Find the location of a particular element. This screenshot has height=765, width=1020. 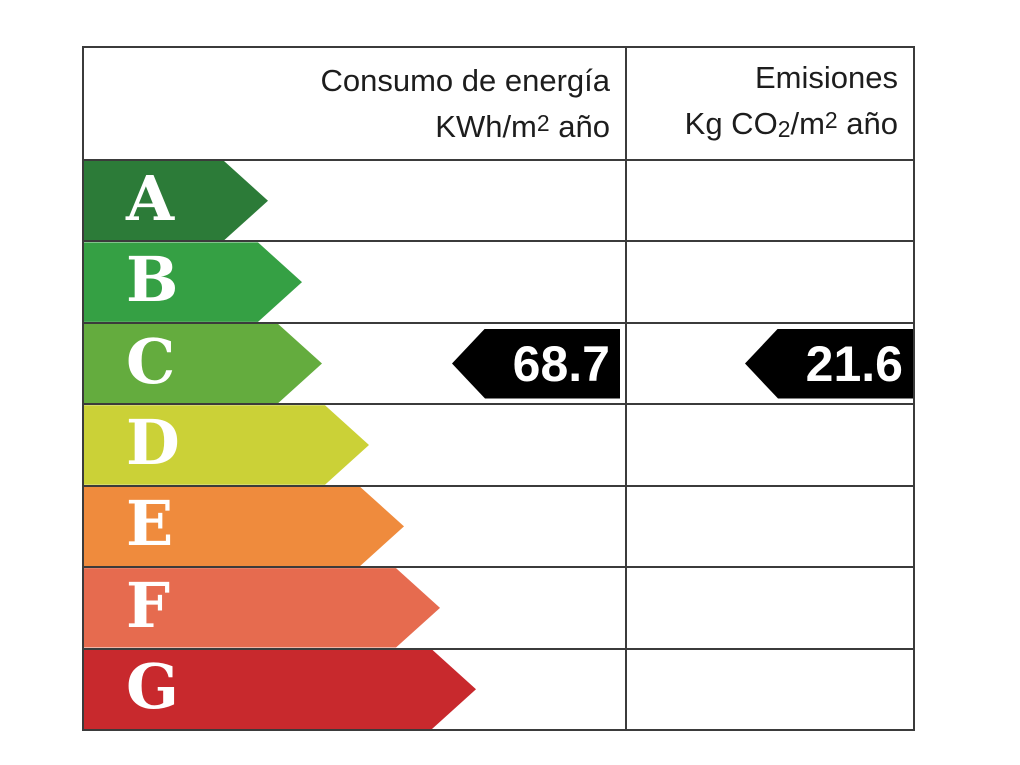

consumption-unit-suffix: año is located at coordinates (579, 126).